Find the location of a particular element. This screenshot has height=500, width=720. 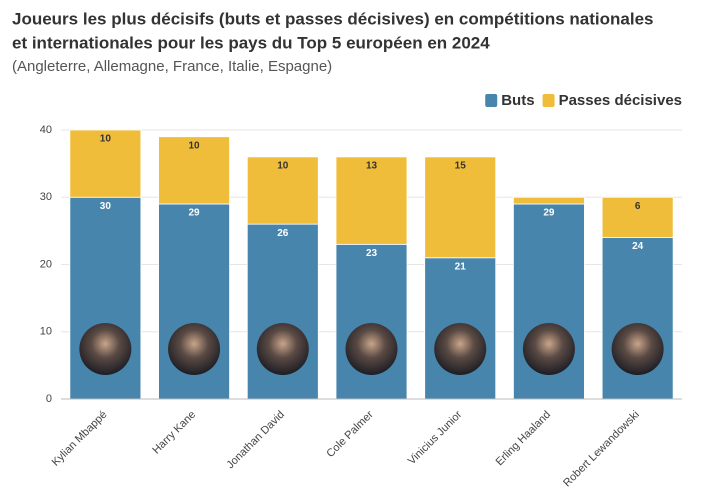

legend-label: Passes décisives is located at coordinates (620, 100).